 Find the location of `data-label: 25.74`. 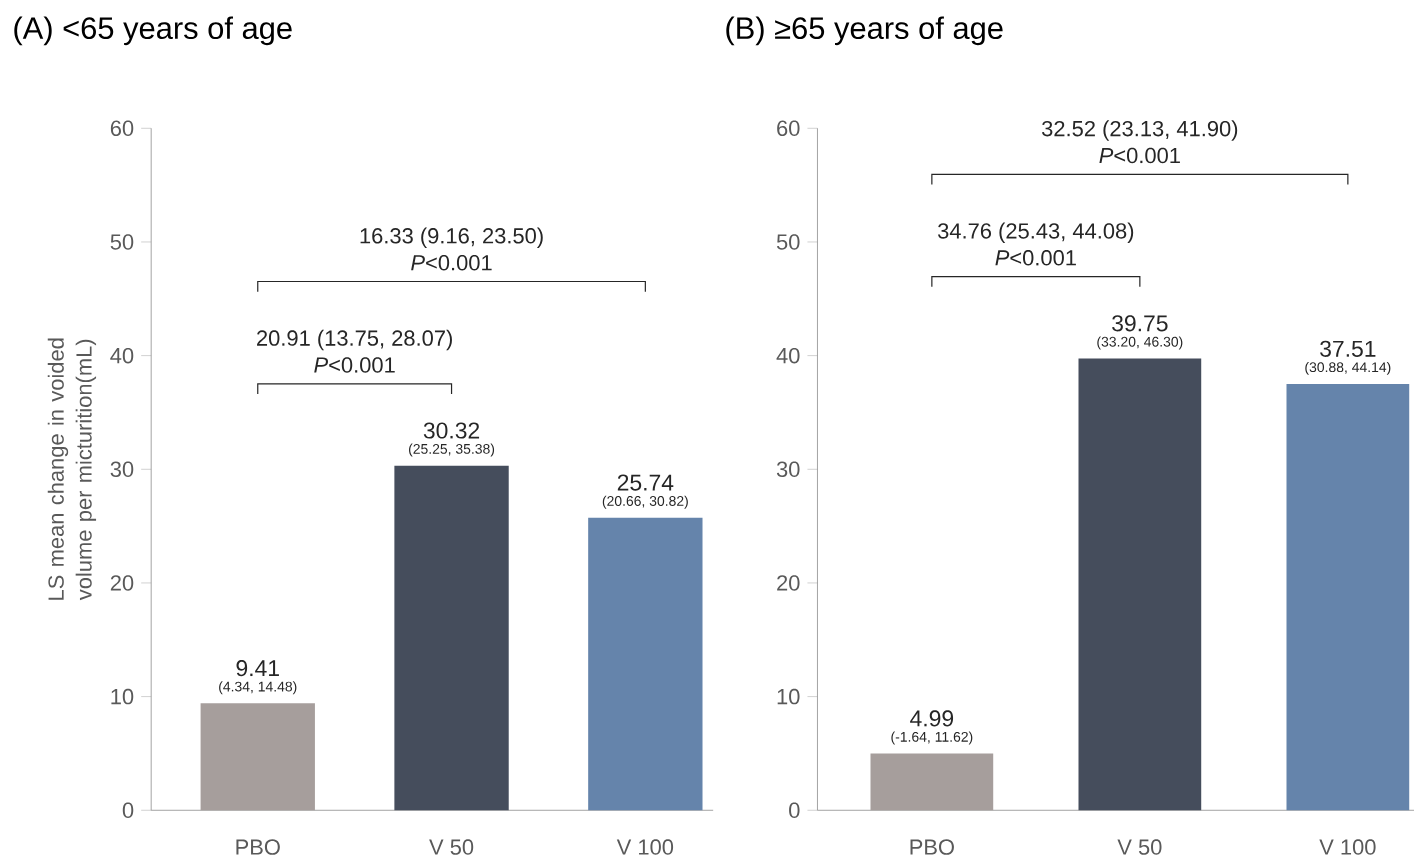

data-label: 25.74 is located at coordinates (645, 482).